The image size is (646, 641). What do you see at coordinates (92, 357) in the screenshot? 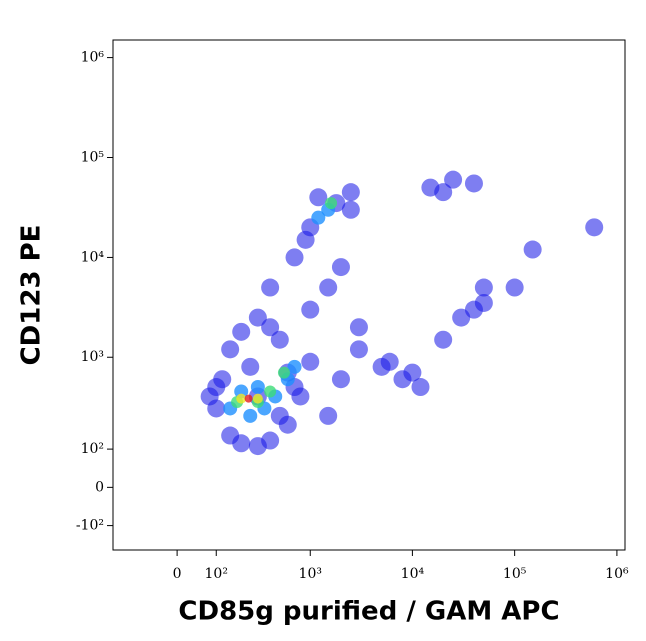
I see `y-tick-label: 10³` at bounding box center [92, 357].